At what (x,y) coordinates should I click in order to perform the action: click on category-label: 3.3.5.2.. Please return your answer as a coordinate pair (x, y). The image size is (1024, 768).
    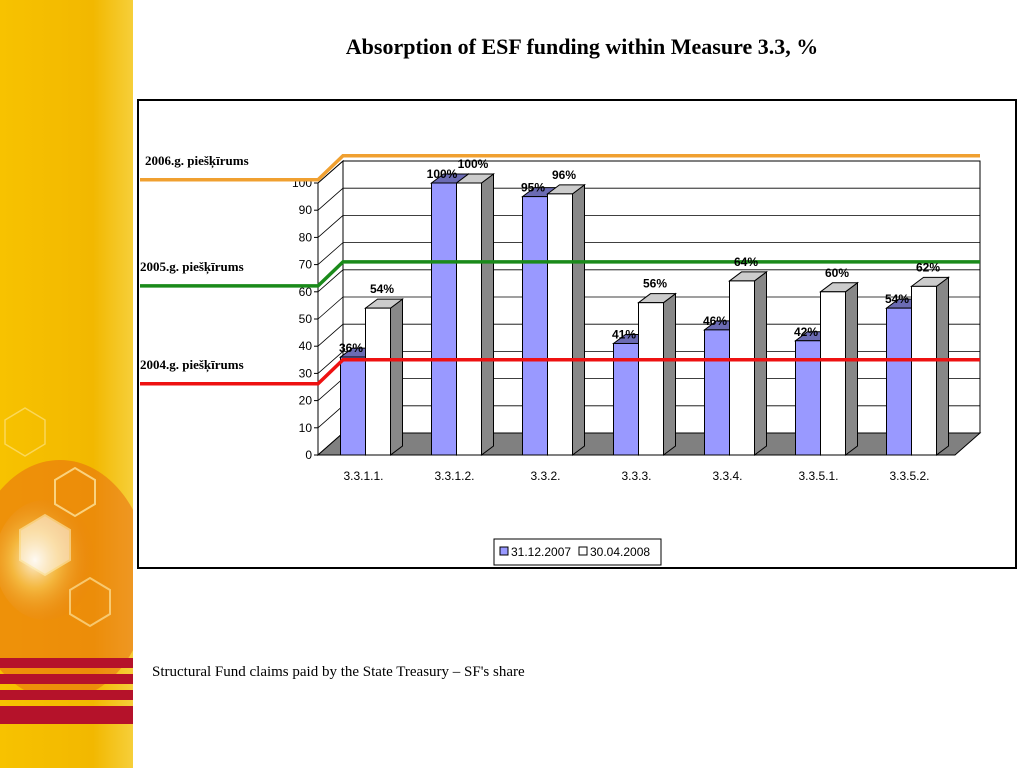
    Looking at the image, I should click on (909, 476).